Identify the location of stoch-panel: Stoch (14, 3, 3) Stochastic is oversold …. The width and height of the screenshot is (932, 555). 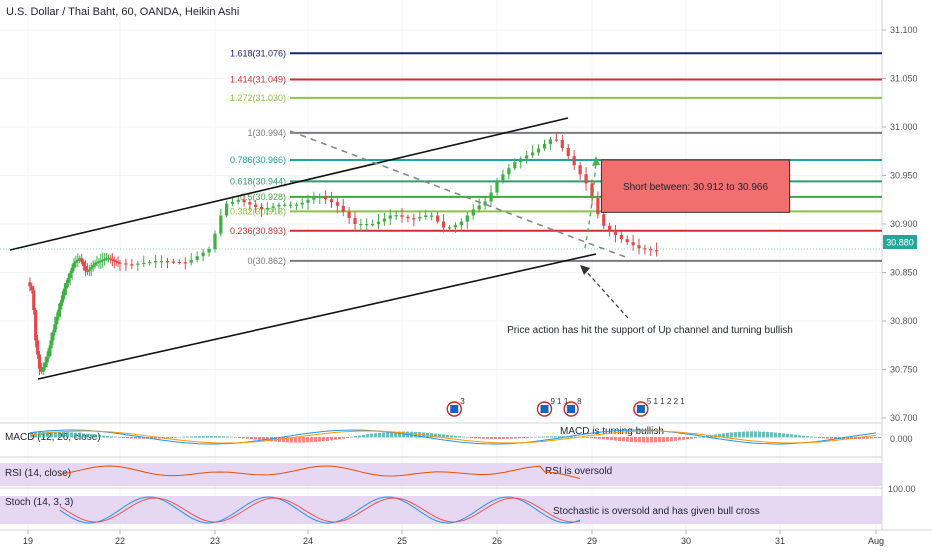
(458, 504).